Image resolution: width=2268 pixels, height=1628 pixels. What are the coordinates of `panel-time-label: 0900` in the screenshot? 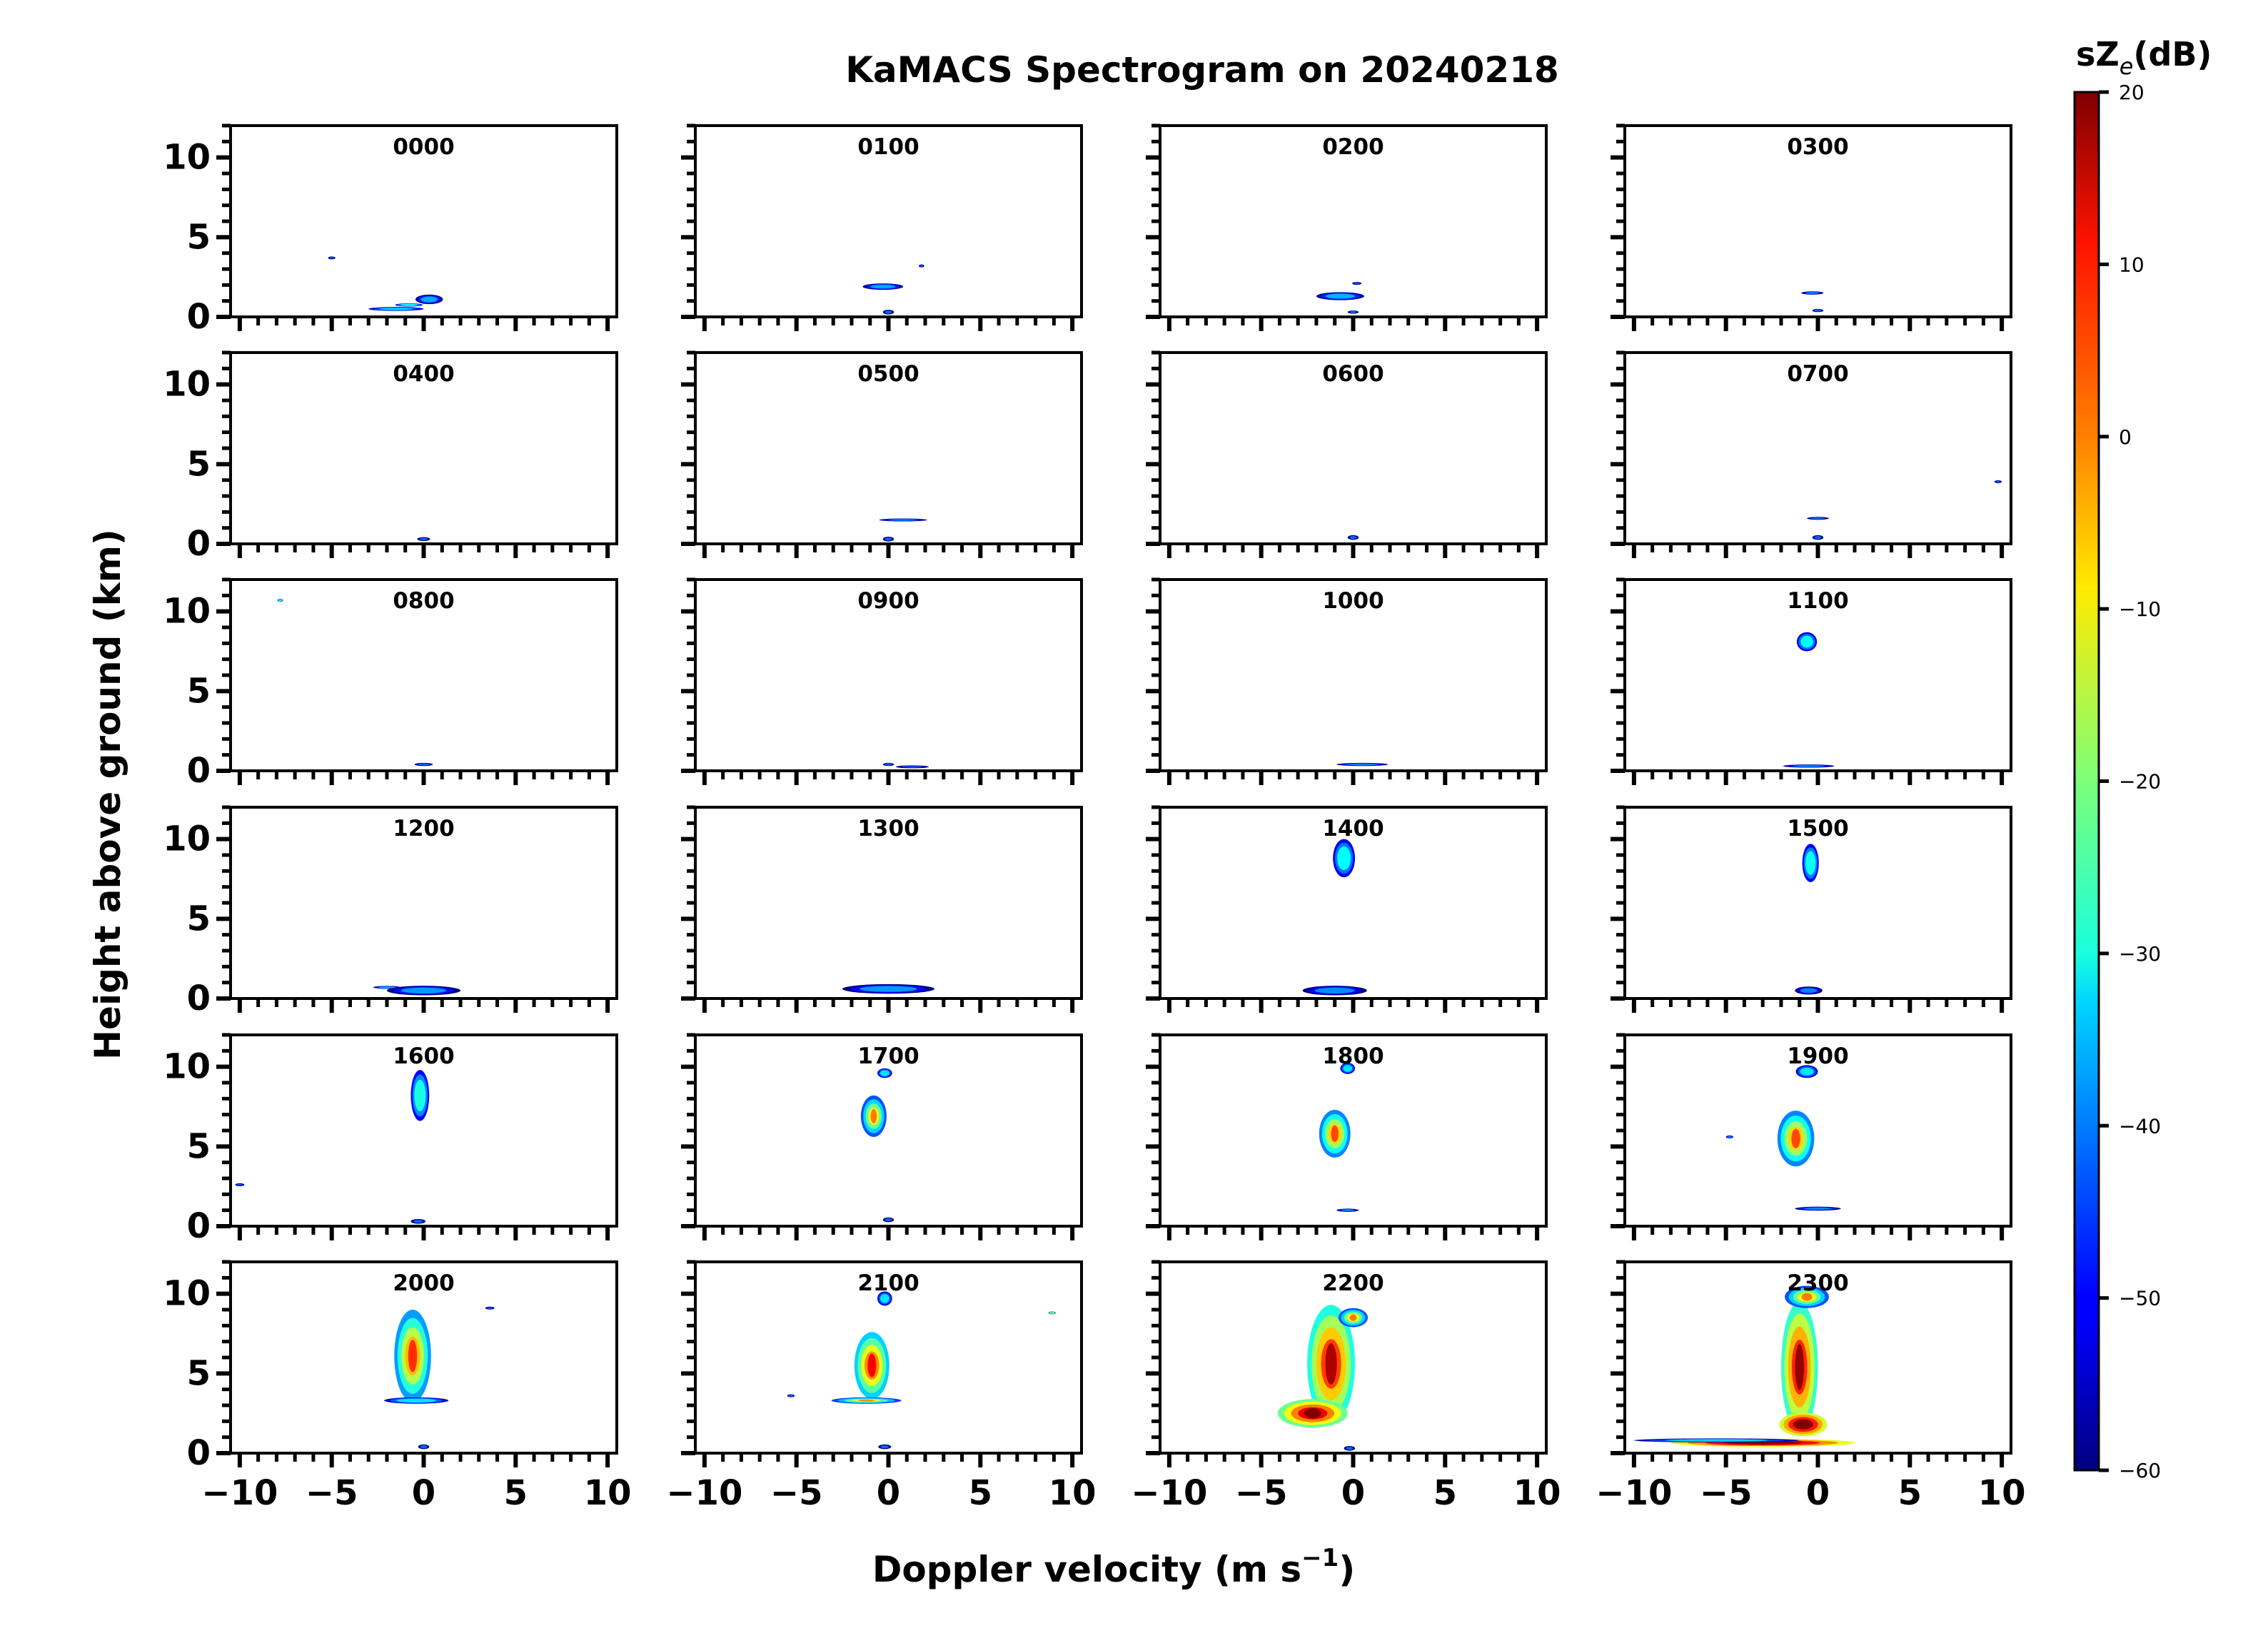 It's located at (888, 601).